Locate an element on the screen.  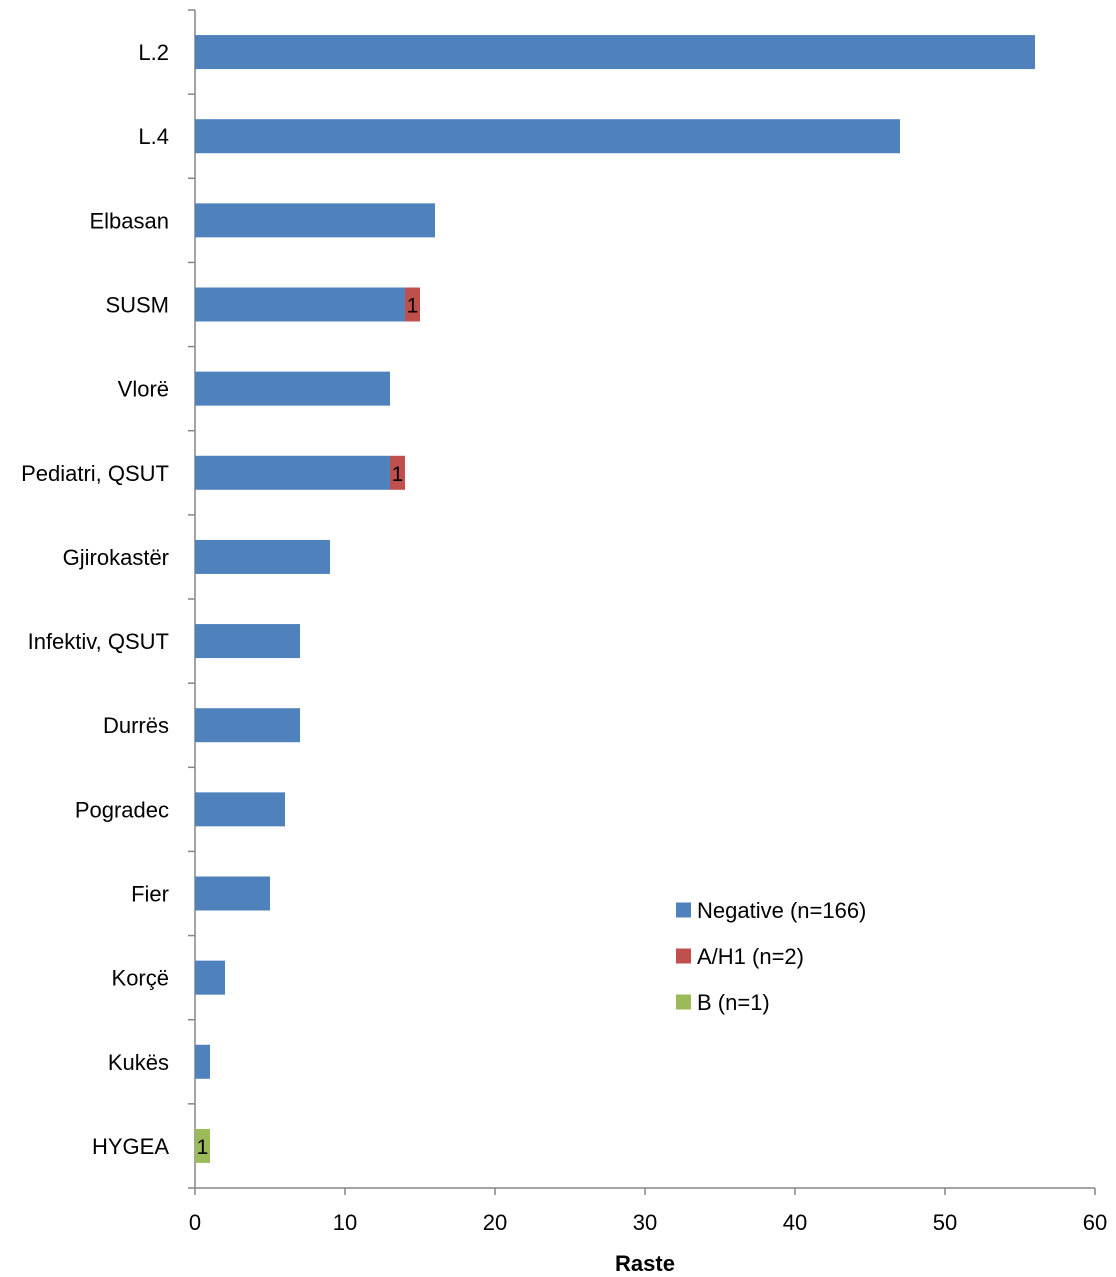
category-label: Elbasan is located at coordinates (129, 220).